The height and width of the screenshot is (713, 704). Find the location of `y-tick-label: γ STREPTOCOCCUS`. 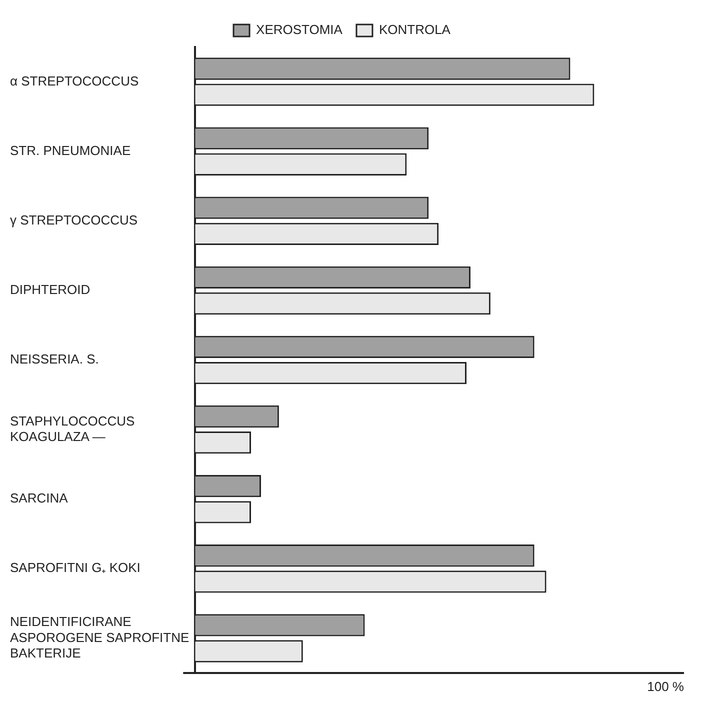

y-tick-label: γ STREPTOCOCCUS is located at coordinates (74, 220).